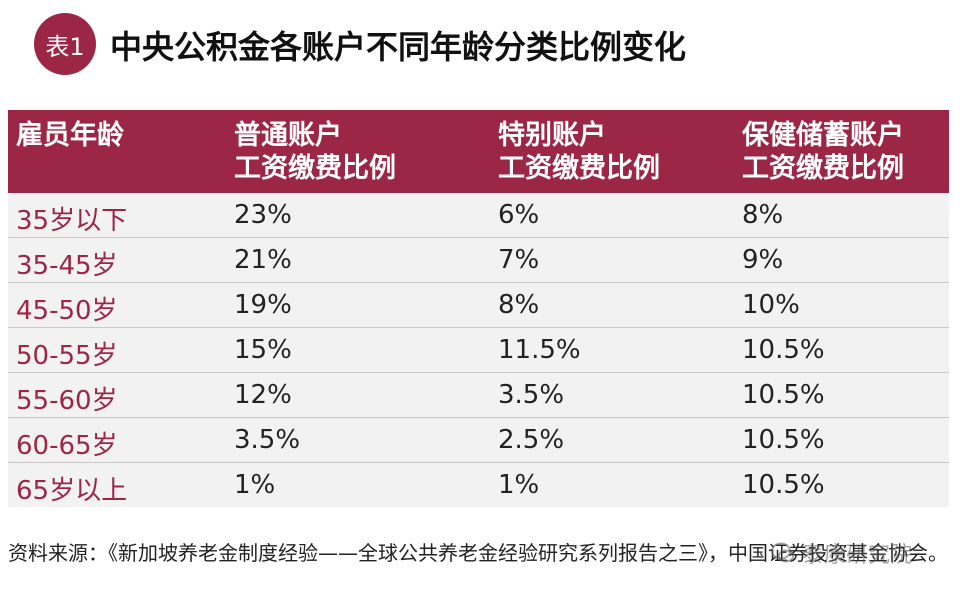 This screenshot has height=597, width=963. I want to click on column-header-age: 雇员年龄, so click(70, 135).